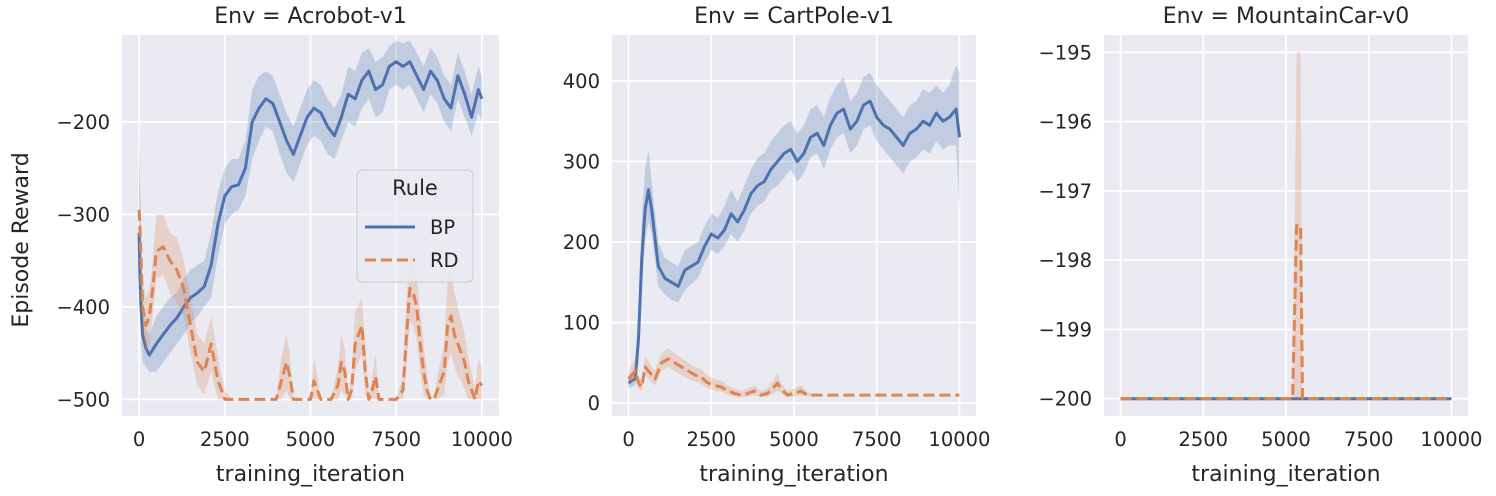 The height and width of the screenshot is (496, 1496). I want to click on panel-title: Env = MountainCar-v0, so click(1286, 16).